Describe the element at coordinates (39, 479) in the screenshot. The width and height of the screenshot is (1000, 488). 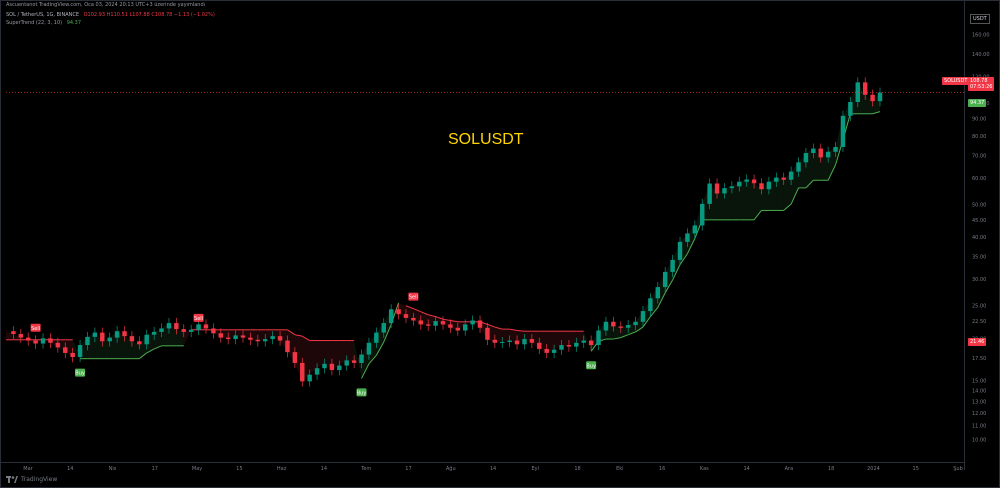
I see `footer-brand-label: TradingView` at that location.